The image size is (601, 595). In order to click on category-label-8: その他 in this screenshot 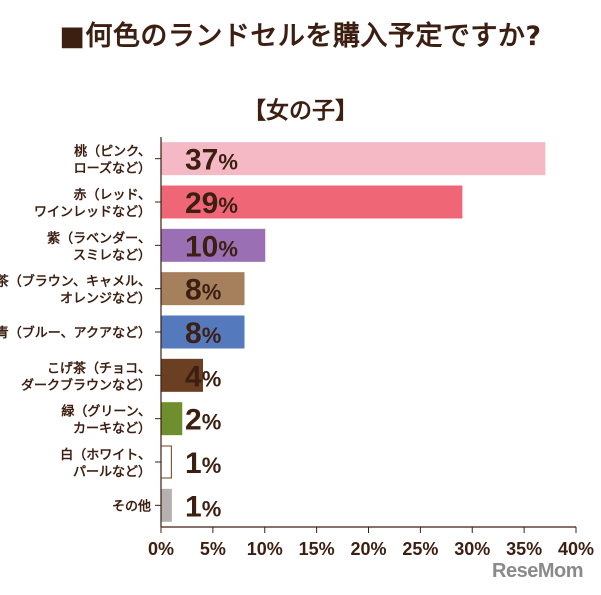, I will do `click(131, 506)`.